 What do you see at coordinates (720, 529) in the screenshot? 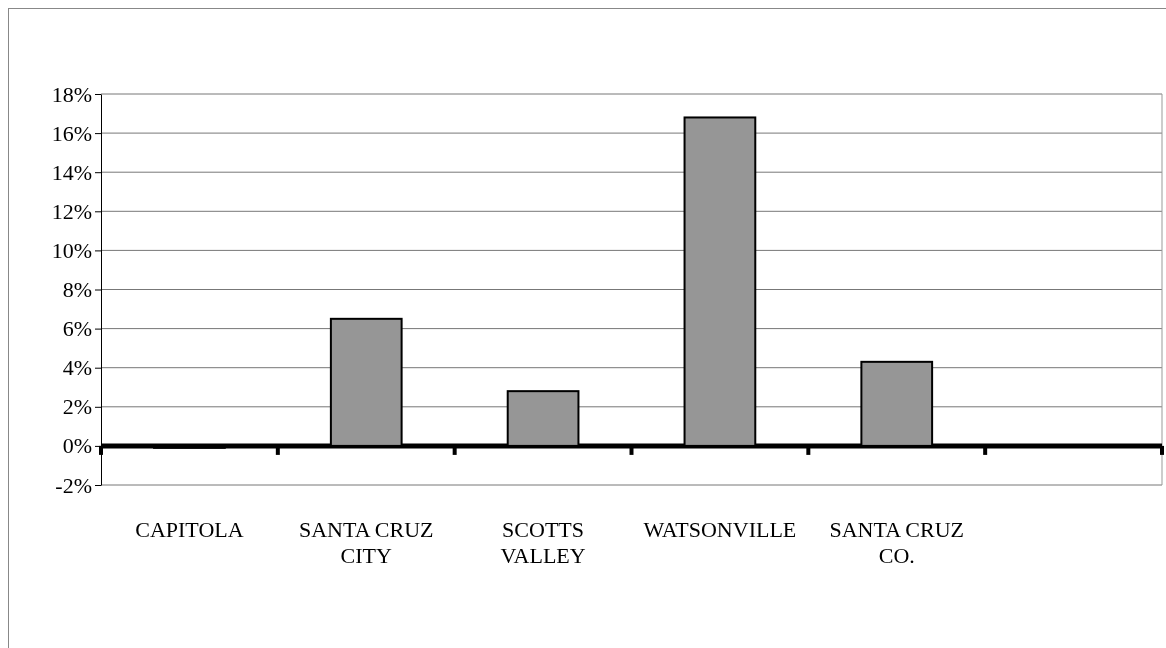
I see `x-tick-label: WATSONVILLE` at bounding box center [720, 529].